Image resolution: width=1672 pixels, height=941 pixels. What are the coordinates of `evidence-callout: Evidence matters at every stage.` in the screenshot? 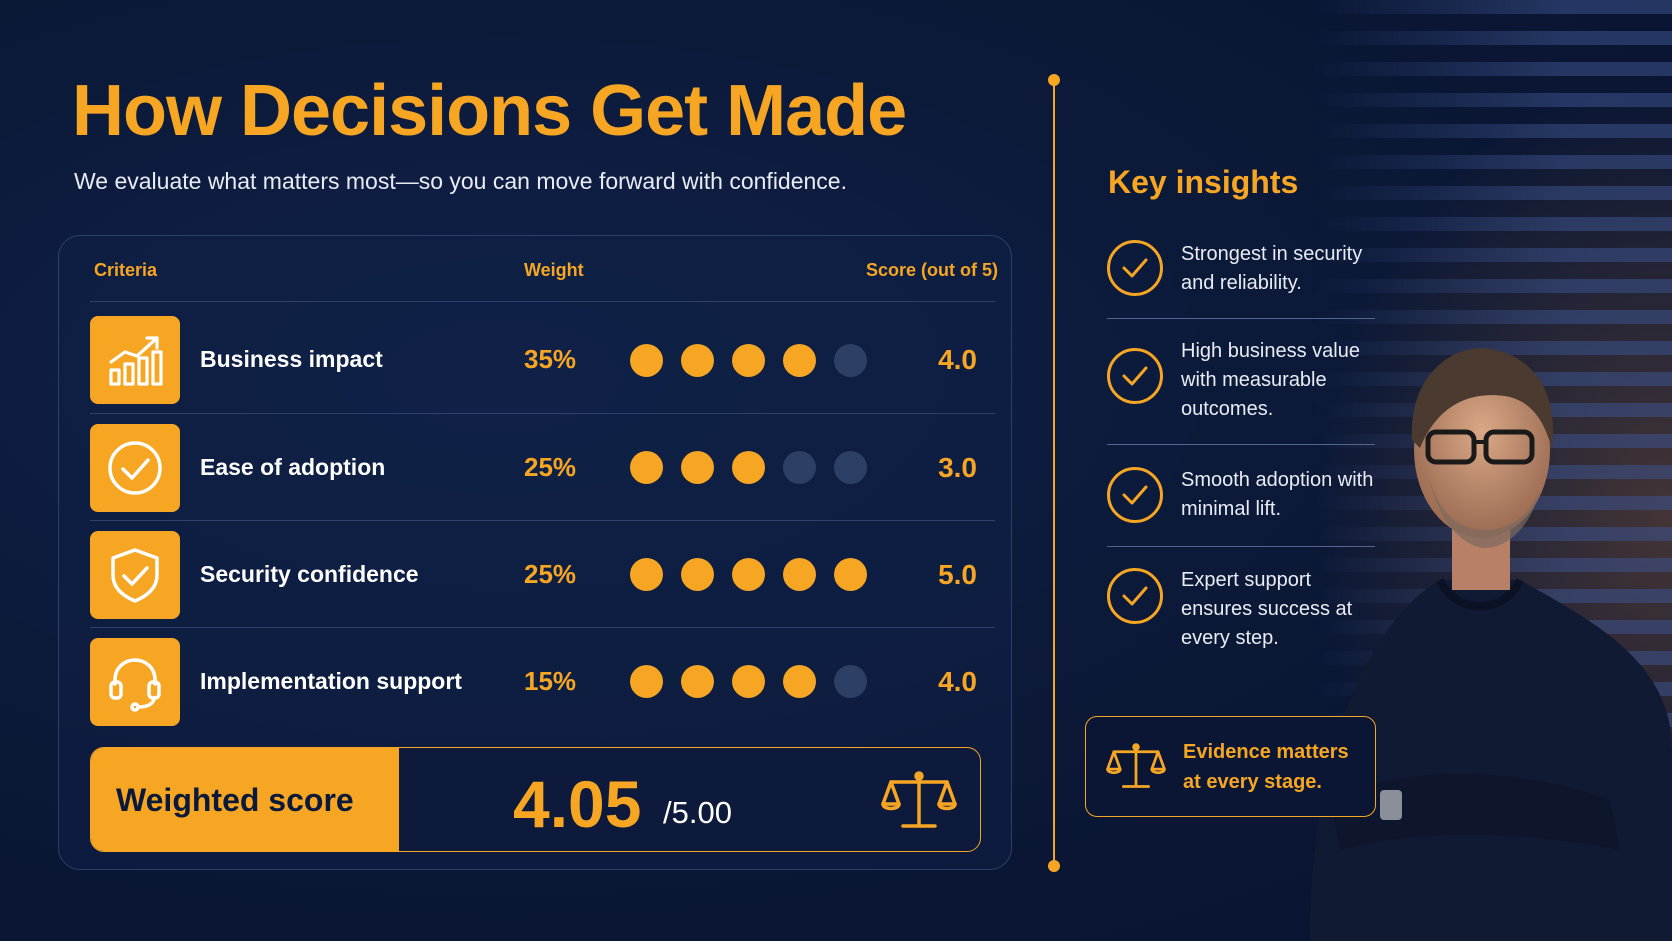 It's located at (1230, 766).